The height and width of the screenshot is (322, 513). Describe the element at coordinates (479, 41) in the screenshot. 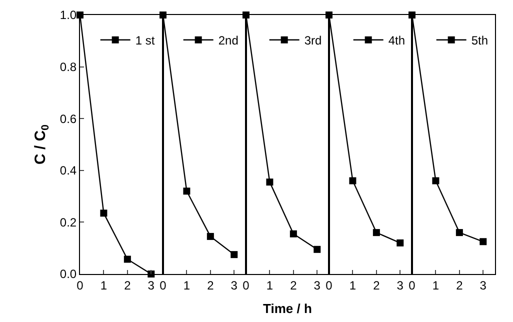

I see `legend-label: 5th` at that location.